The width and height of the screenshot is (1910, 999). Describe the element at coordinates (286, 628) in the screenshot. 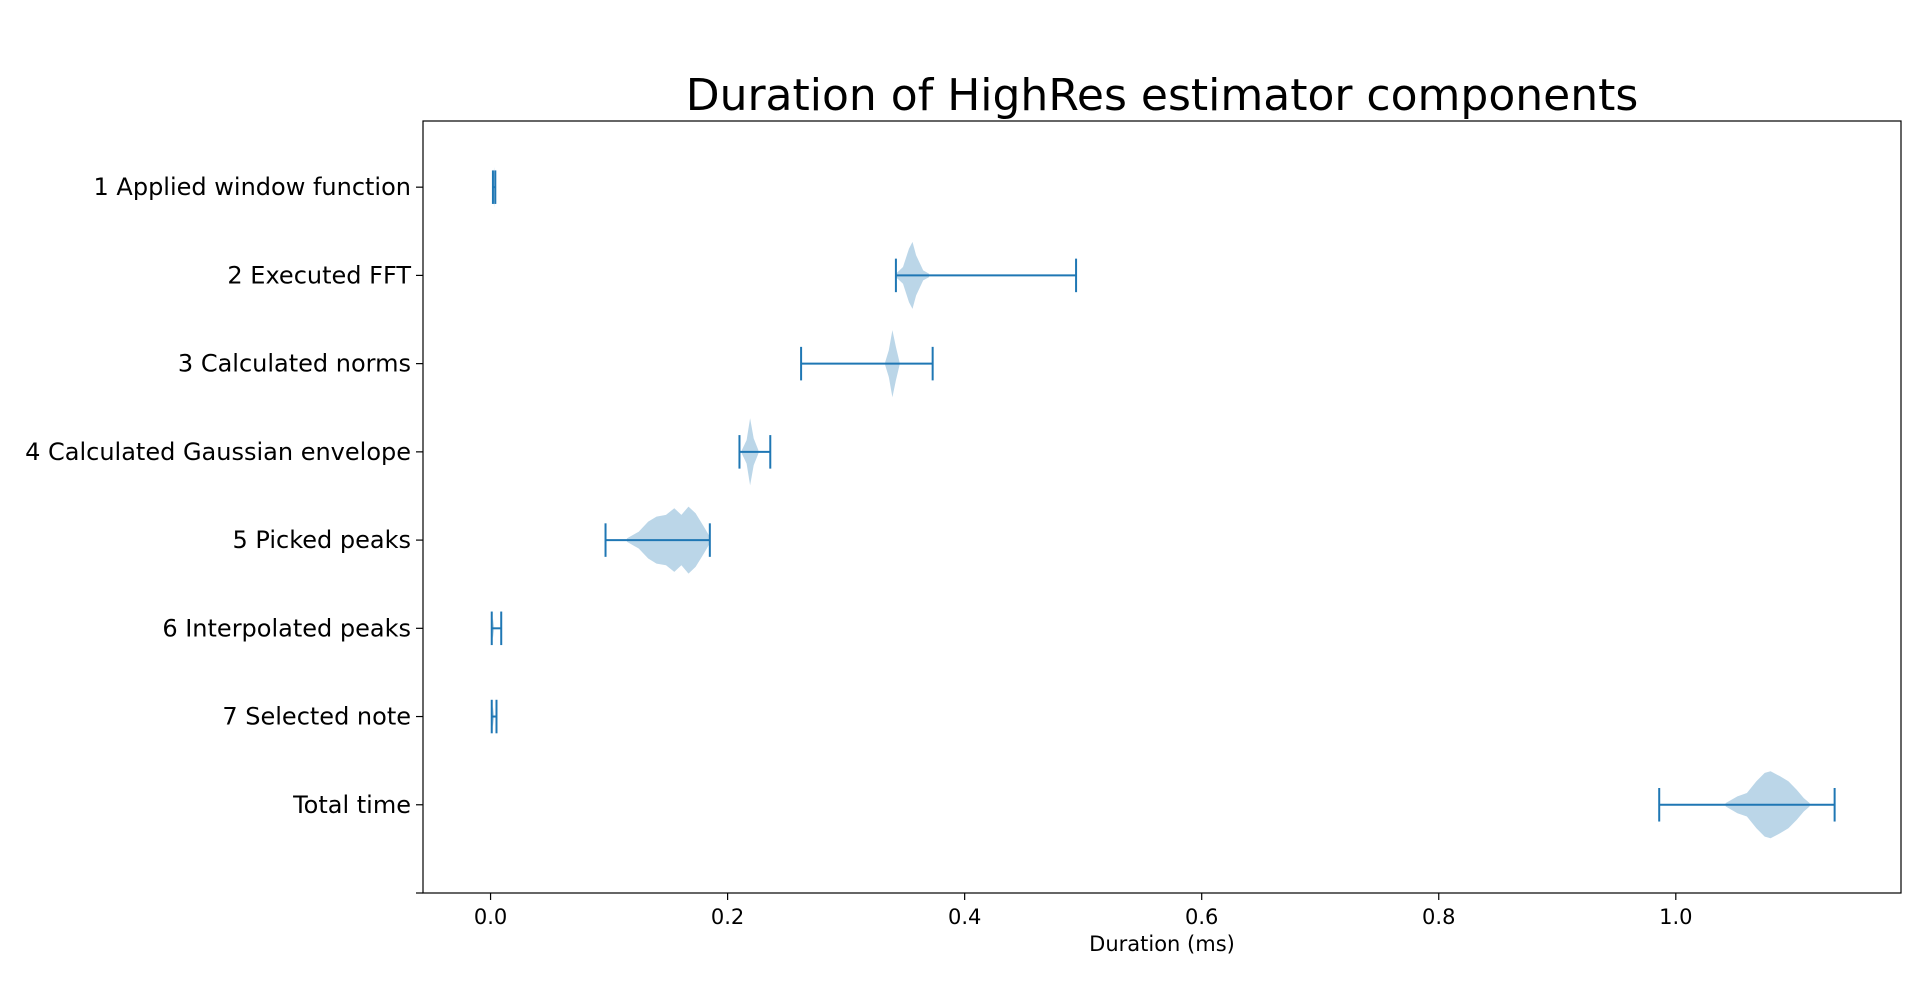

I see `y-tick-label: 6 Interpolated peaks` at that location.